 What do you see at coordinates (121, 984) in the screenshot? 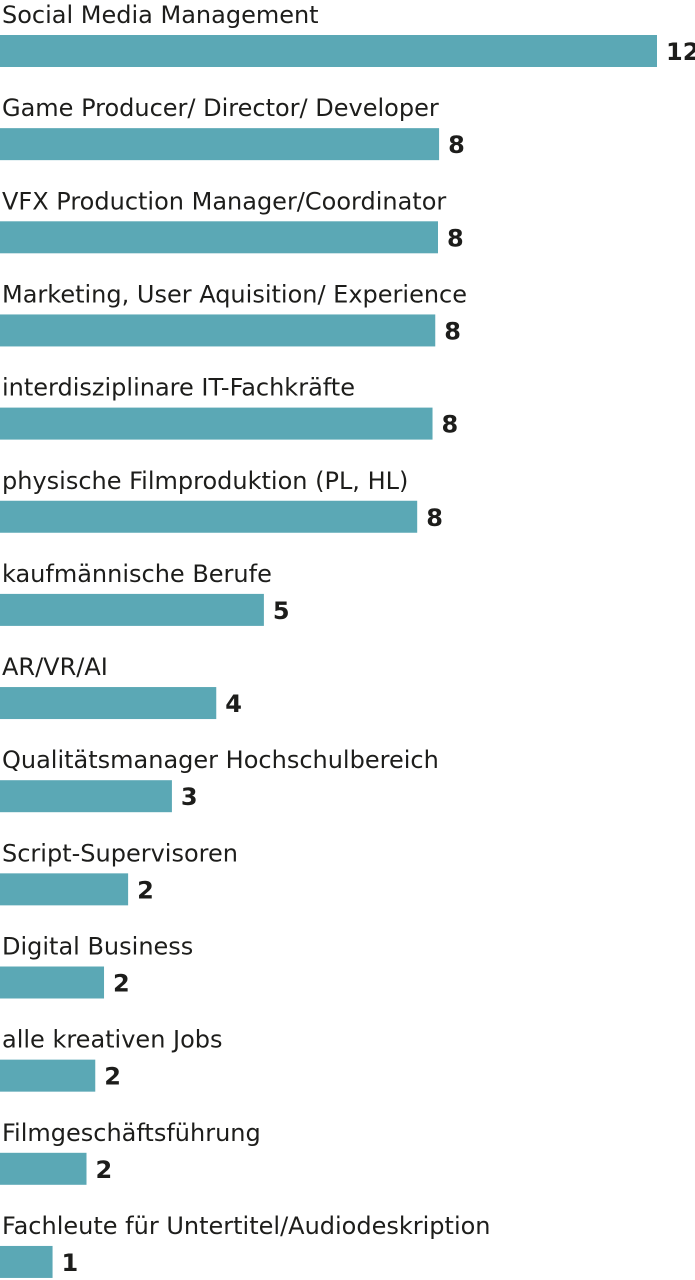
I see `value-label-digital-business: 2` at bounding box center [121, 984].